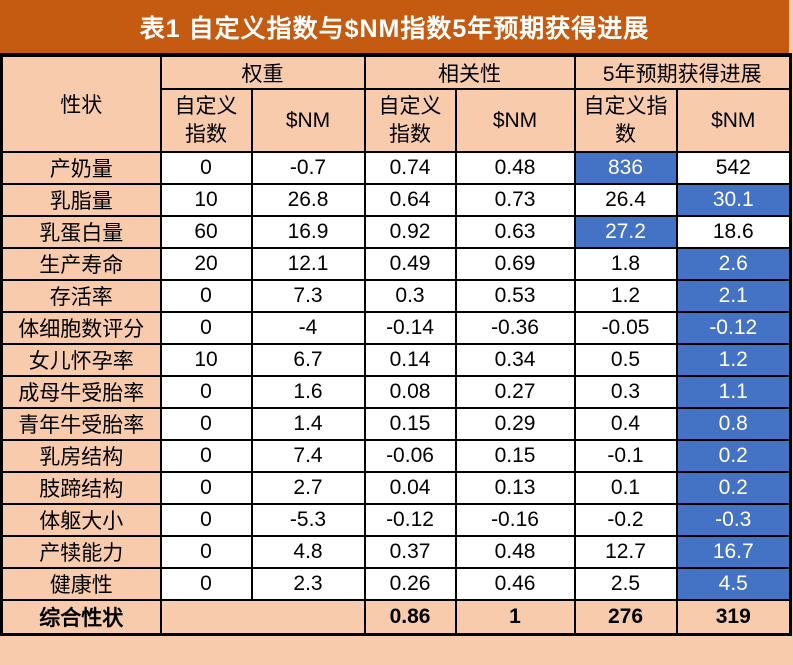 Image resolution: width=793 pixels, height=665 pixels. Describe the element at coordinates (308, 328) in the screenshot. I see `weight-nm-cell: -4` at that location.